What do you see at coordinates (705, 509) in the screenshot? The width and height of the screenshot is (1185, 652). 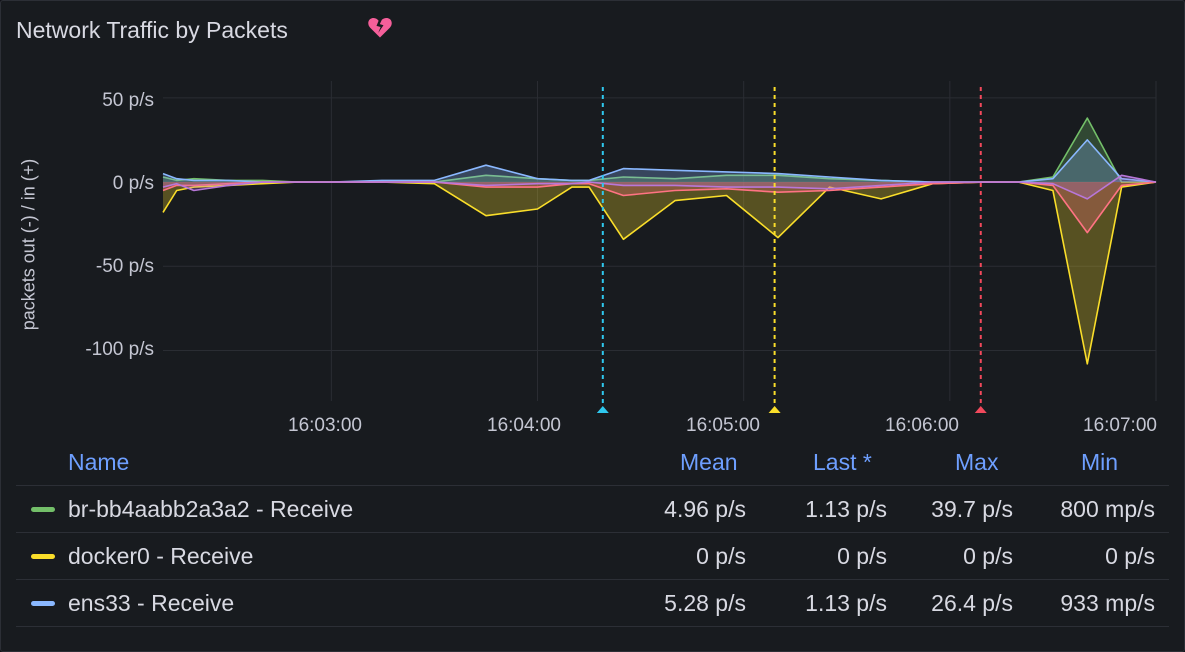 I see `series-mean: 4.96 p/s` at bounding box center [705, 509].